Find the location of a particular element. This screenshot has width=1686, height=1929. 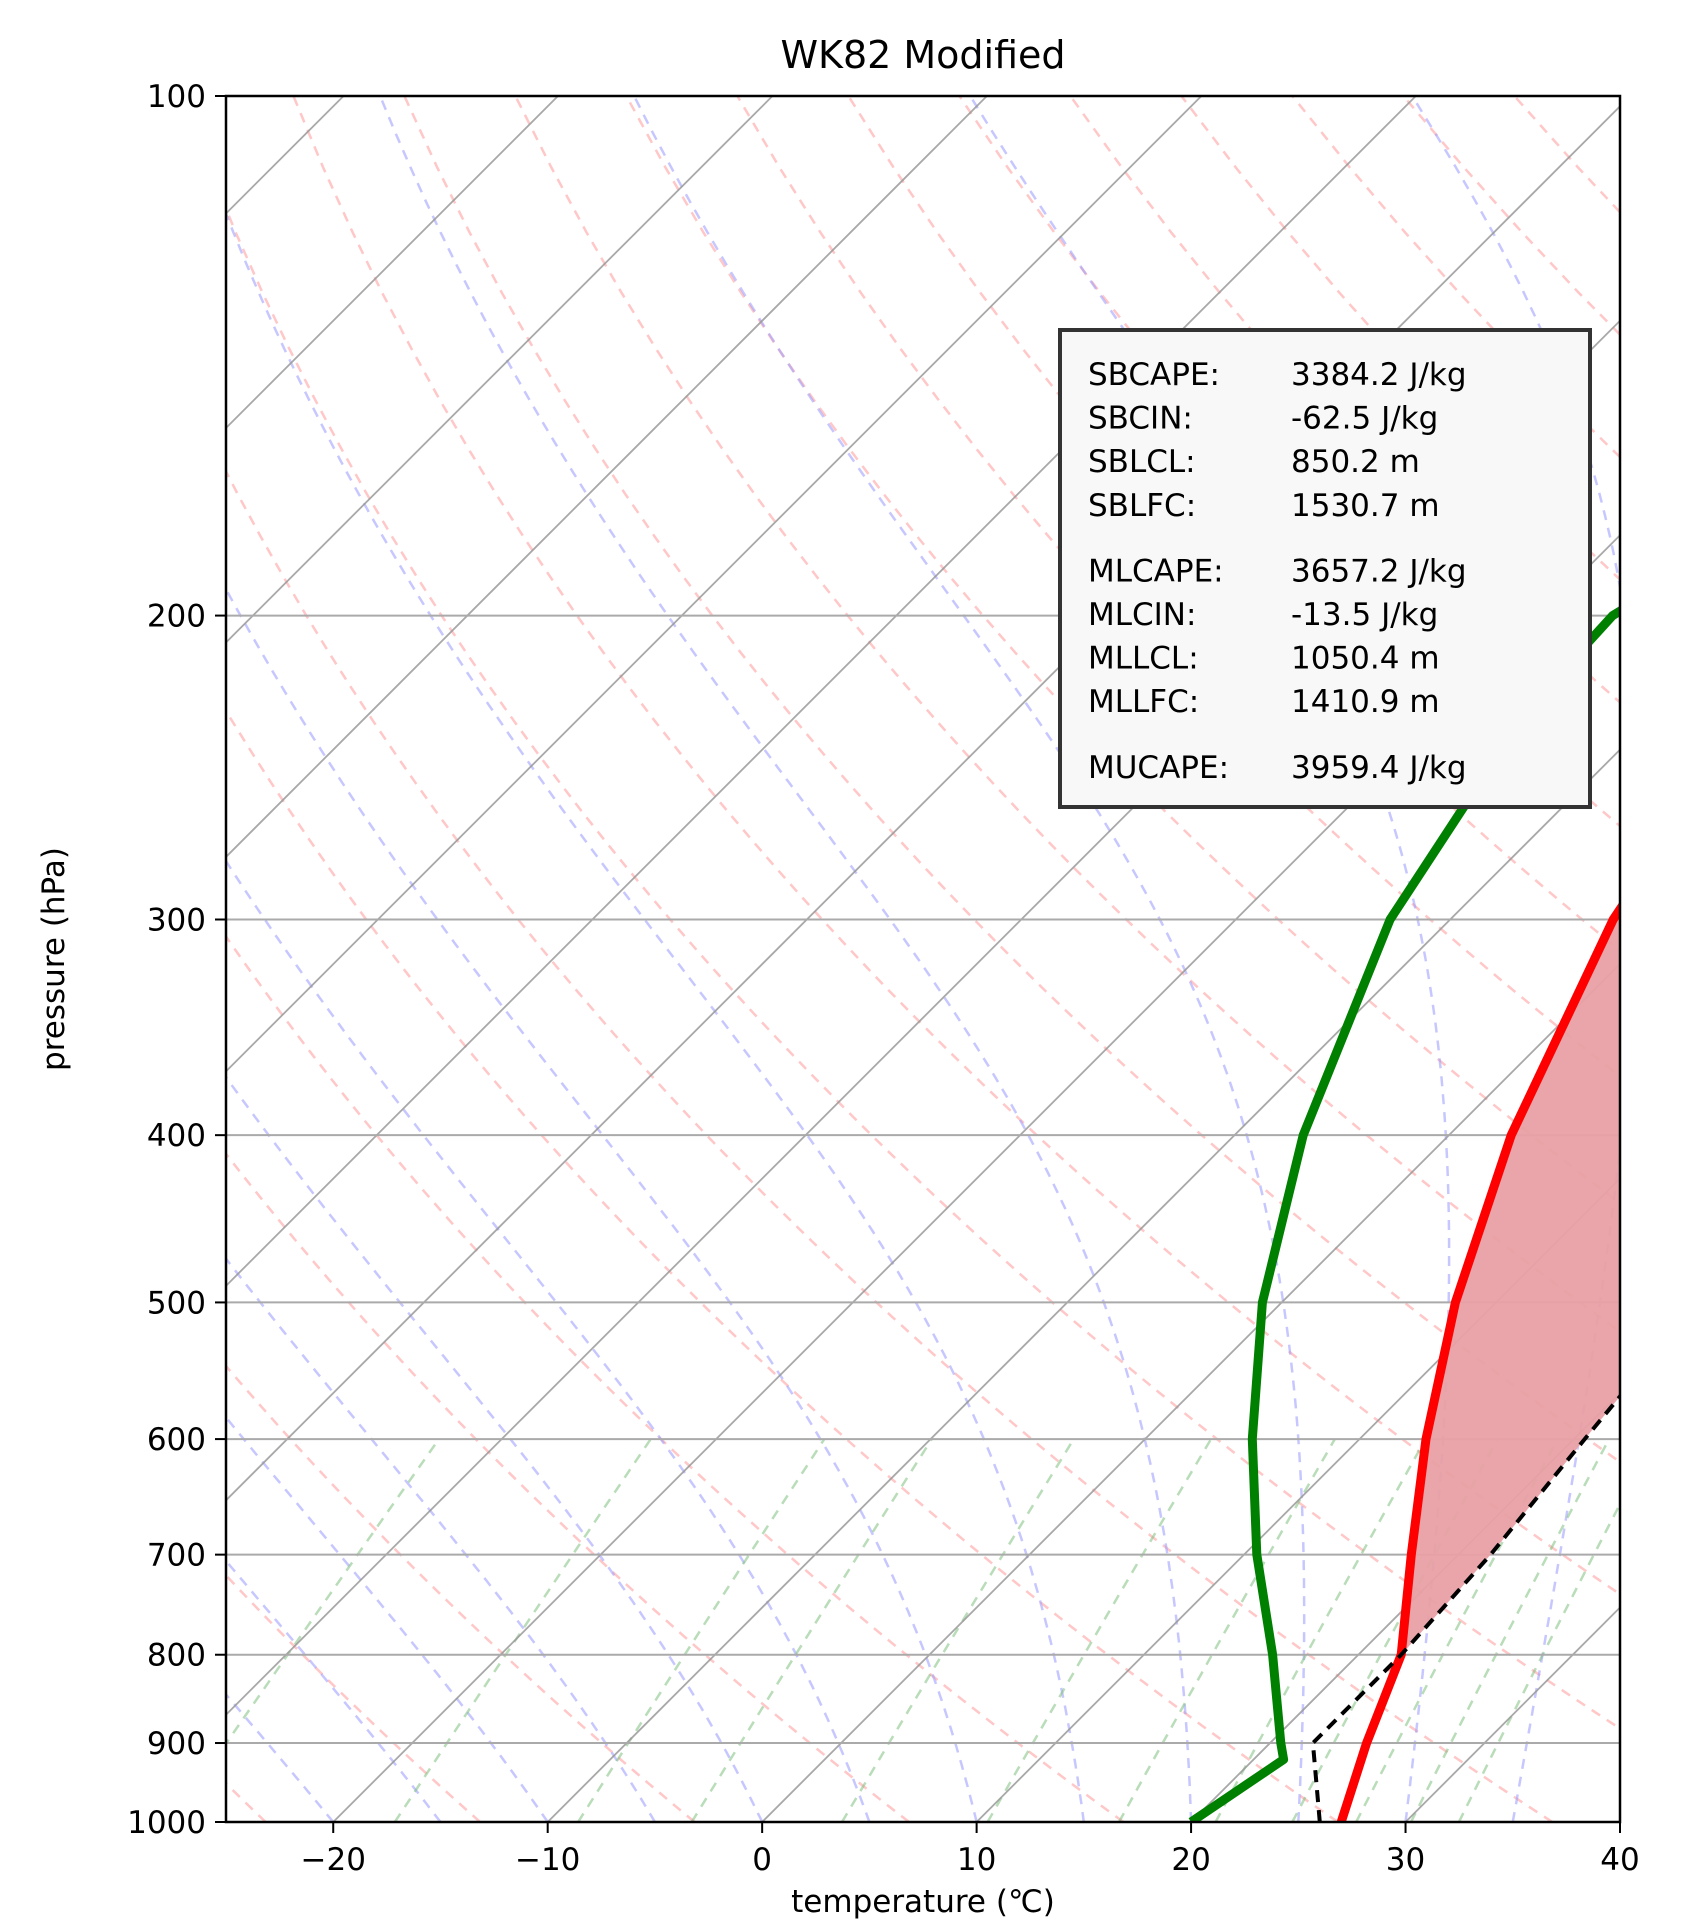

stat-value: 1530.7 m is located at coordinates (1365, 506).